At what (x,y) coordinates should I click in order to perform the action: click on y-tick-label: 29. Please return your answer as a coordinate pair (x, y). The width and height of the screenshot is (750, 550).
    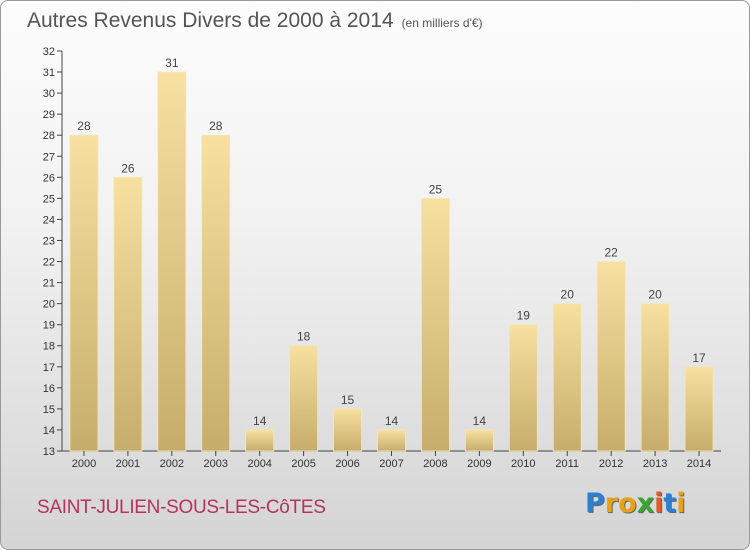
    Looking at the image, I should click on (49, 115).